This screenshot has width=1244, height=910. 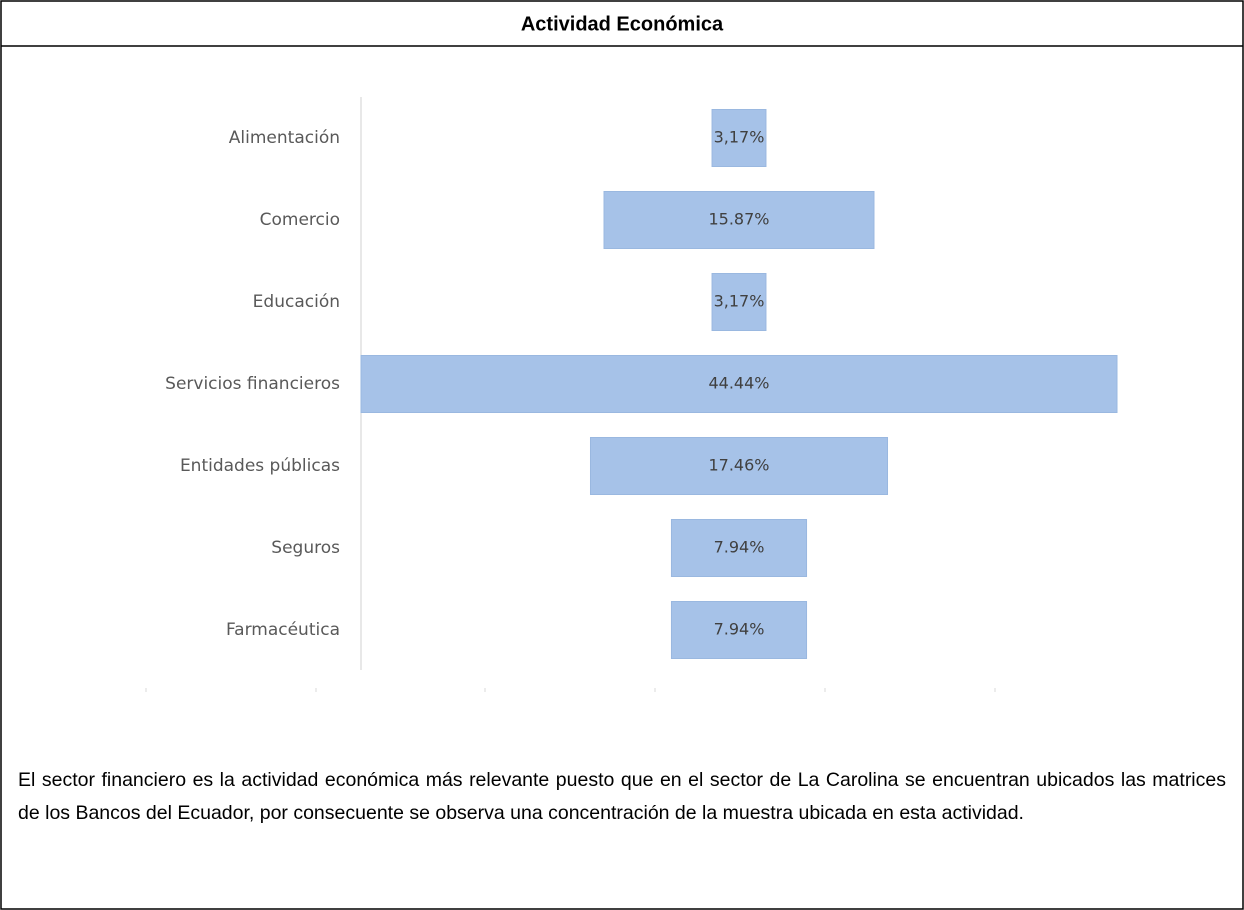 What do you see at coordinates (300, 220) in the screenshot?
I see `category-label: Comercio` at bounding box center [300, 220].